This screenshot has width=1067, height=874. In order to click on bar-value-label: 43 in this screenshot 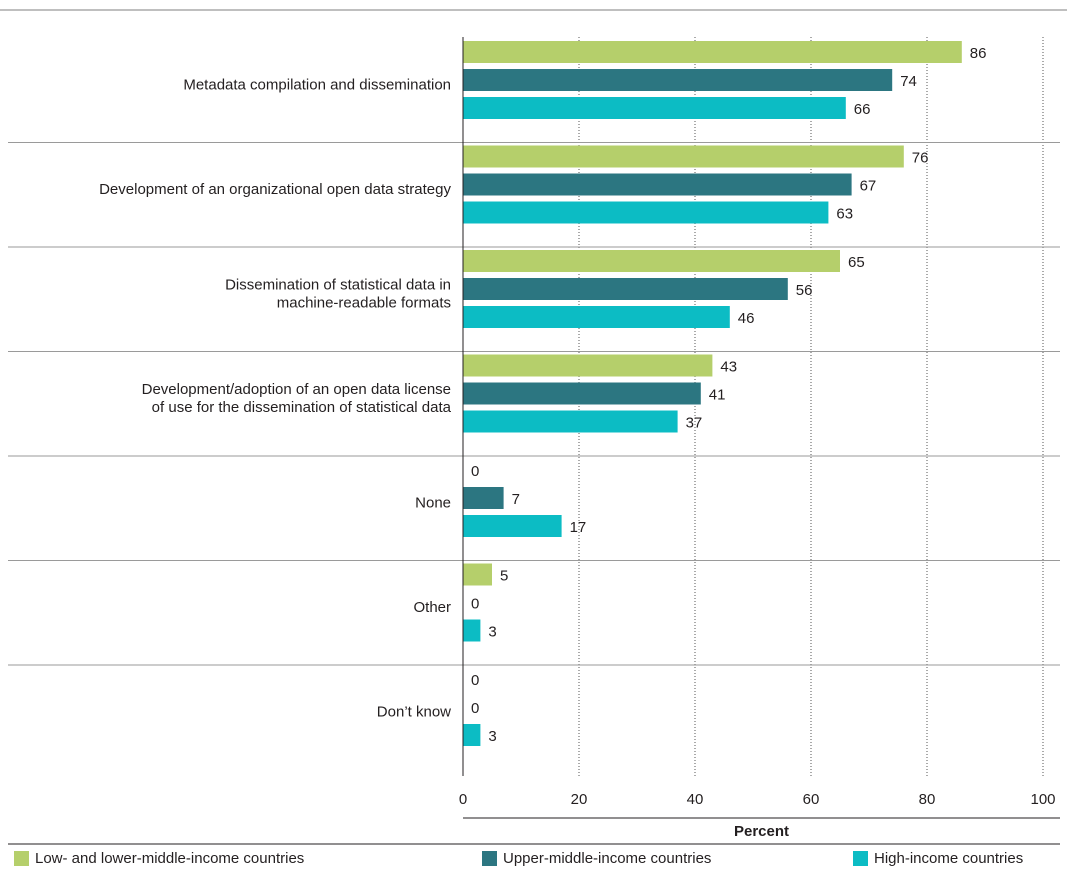, I will do `click(728, 367)`.